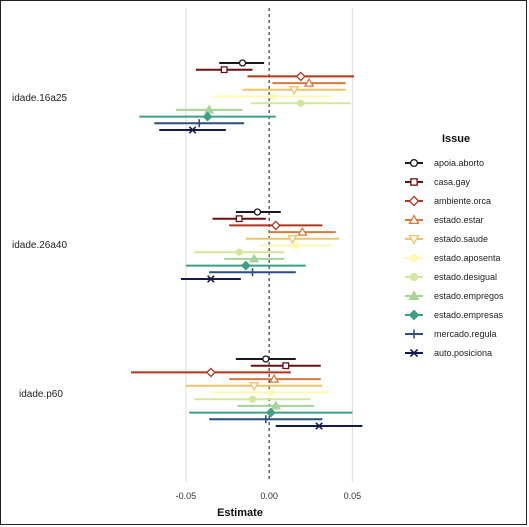  I want to click on legend-item-estado-empregos: estado.empregos, so click(454, 295).